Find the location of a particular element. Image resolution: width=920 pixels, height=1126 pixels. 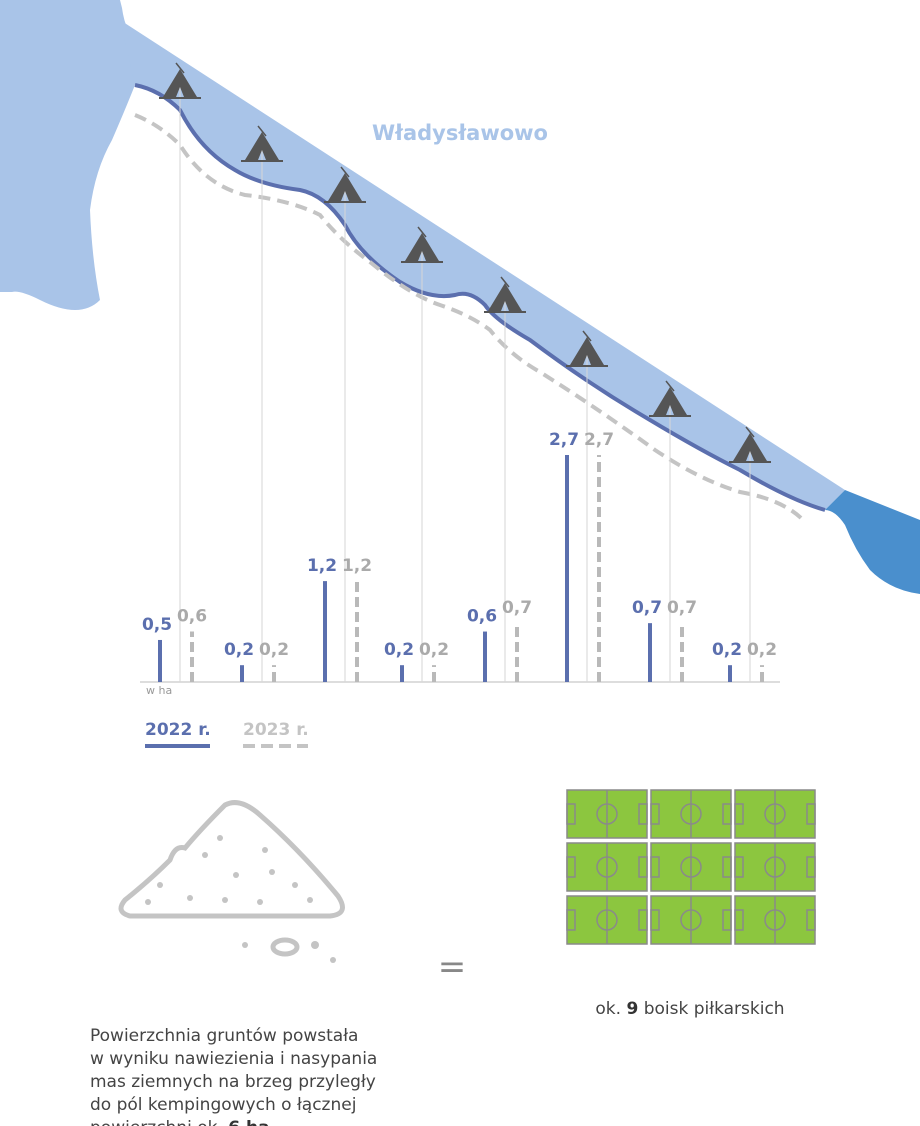

caption-line: w wyniku nawiezienia i nasypania is located at coordinates (234, 1059).